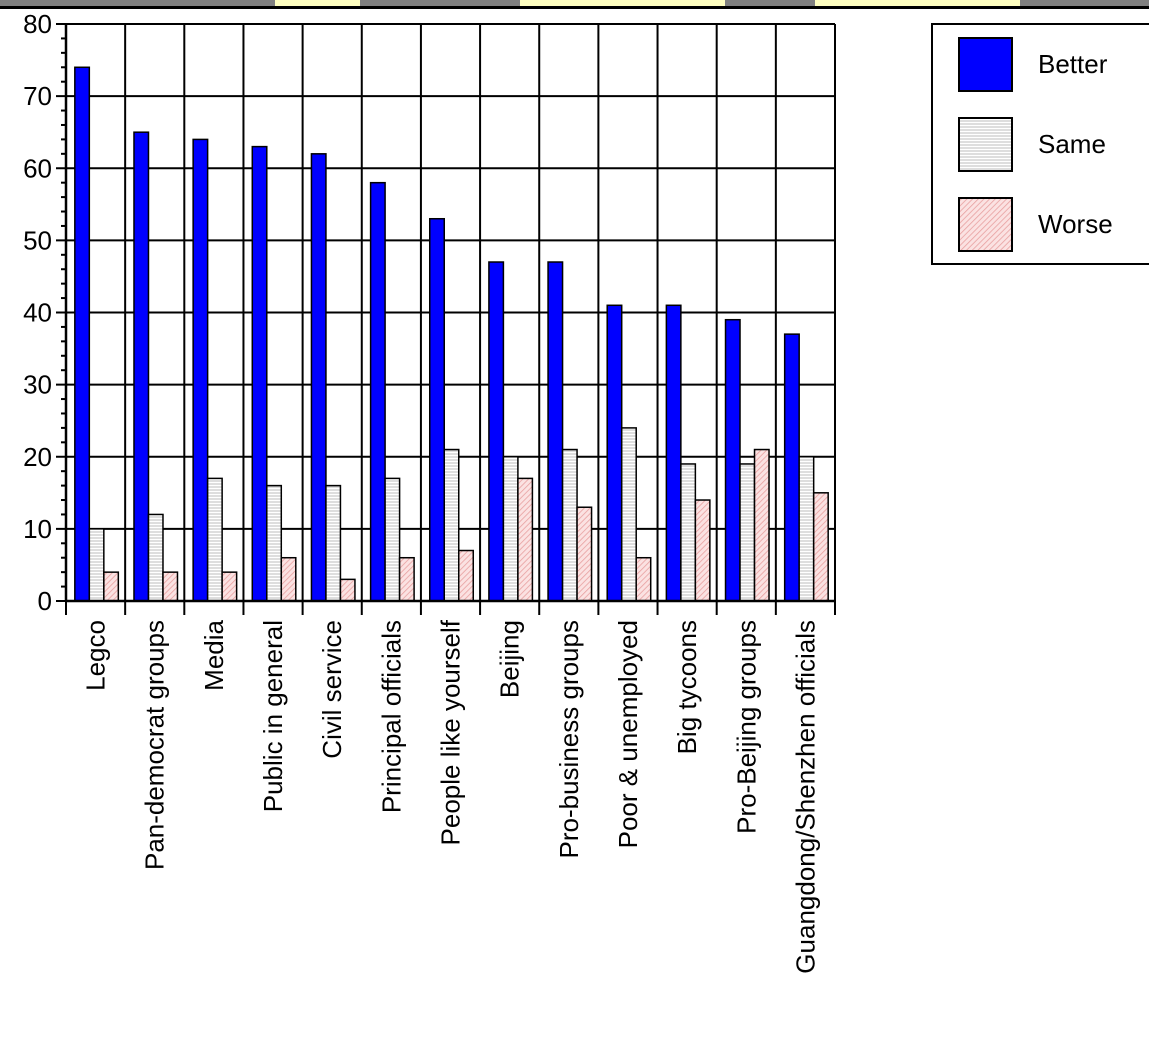 The image size is (1149, 1055). Describe the element at coordinates (510, 659) in the screenshot. I see `category-label: Beijing` at that location.